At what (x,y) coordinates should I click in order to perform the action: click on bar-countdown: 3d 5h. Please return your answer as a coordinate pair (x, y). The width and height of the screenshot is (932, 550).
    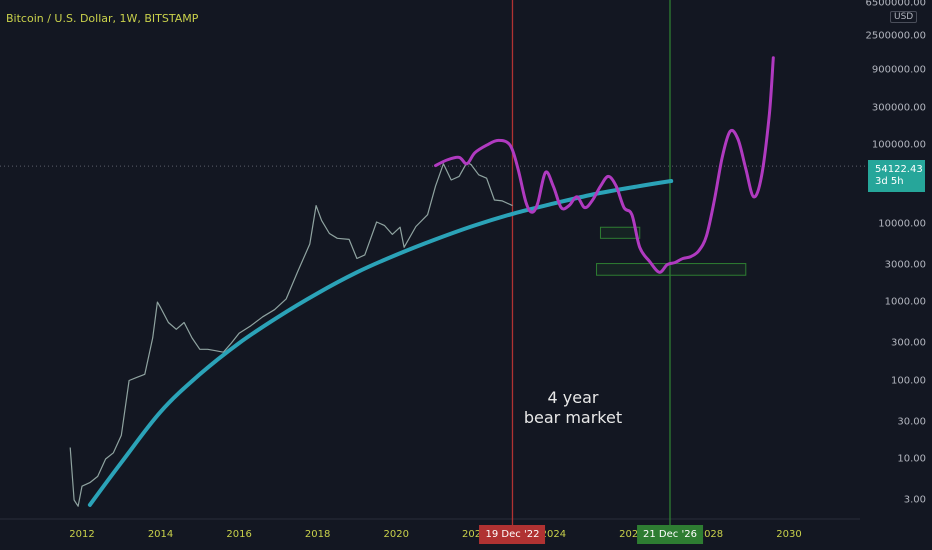
    Looking at the image, I should click on (889, 181).